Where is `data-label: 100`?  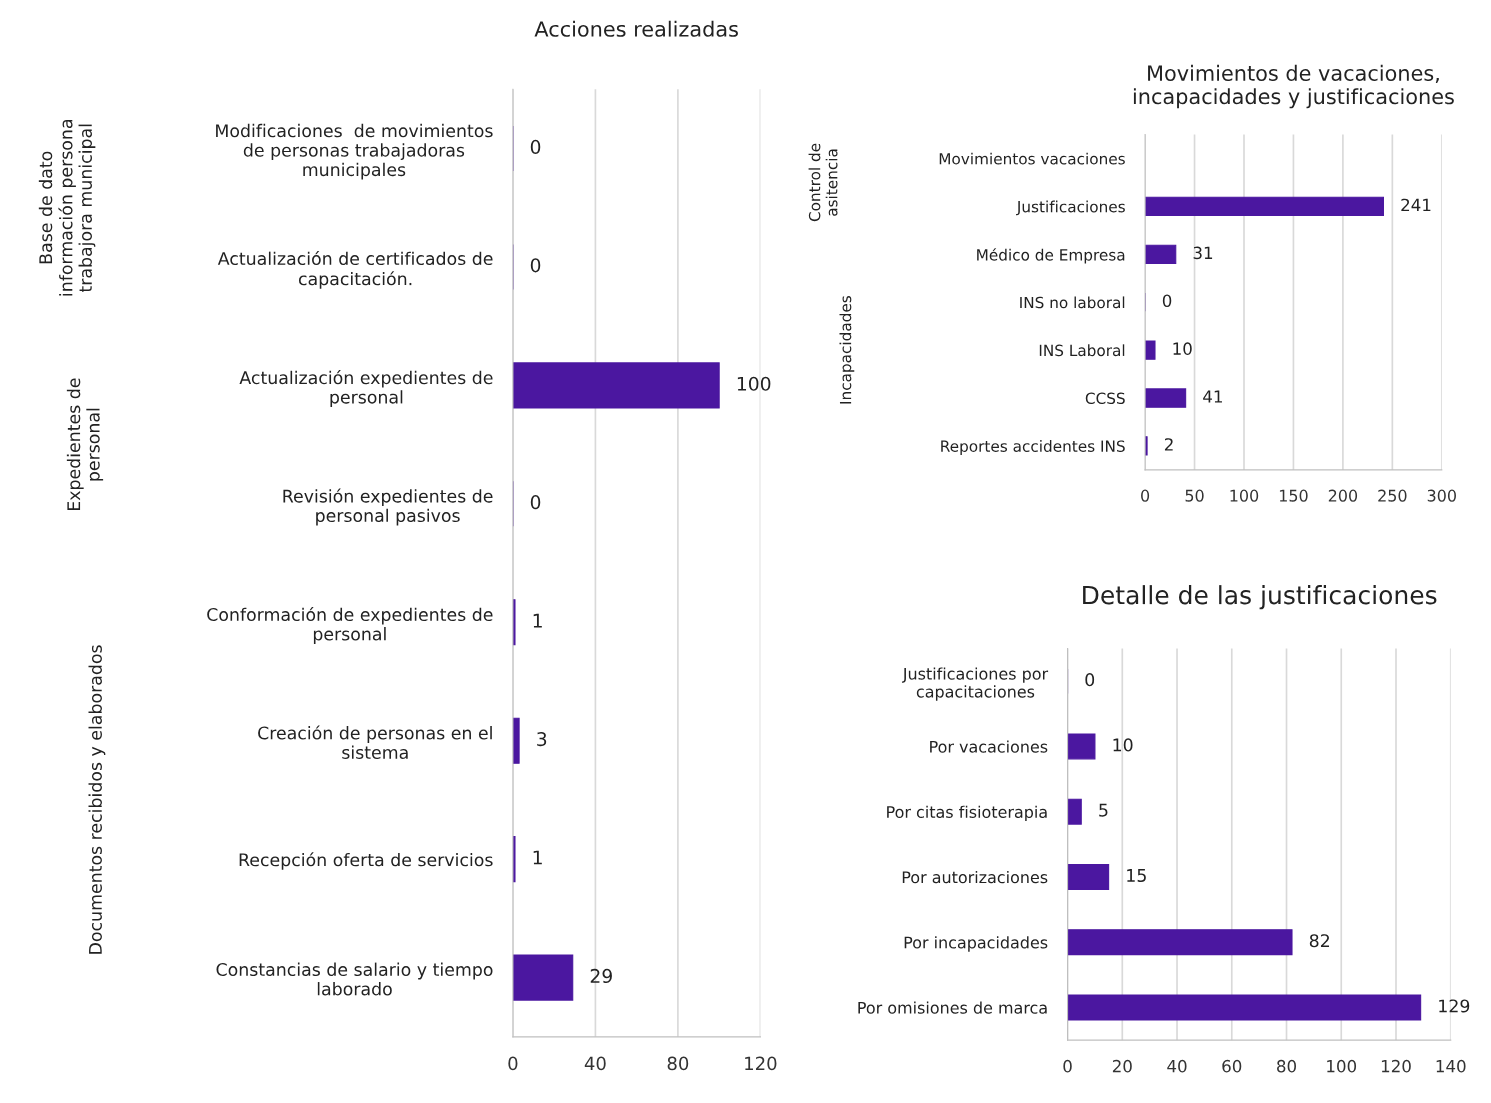 data-label: 100 is located at coordinates (754, 383).